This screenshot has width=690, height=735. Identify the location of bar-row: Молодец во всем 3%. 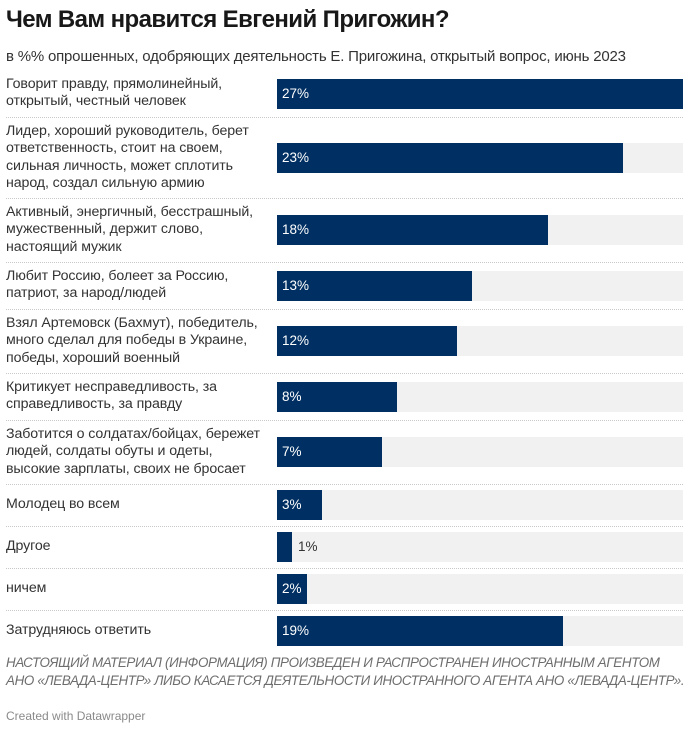
(345, 505).